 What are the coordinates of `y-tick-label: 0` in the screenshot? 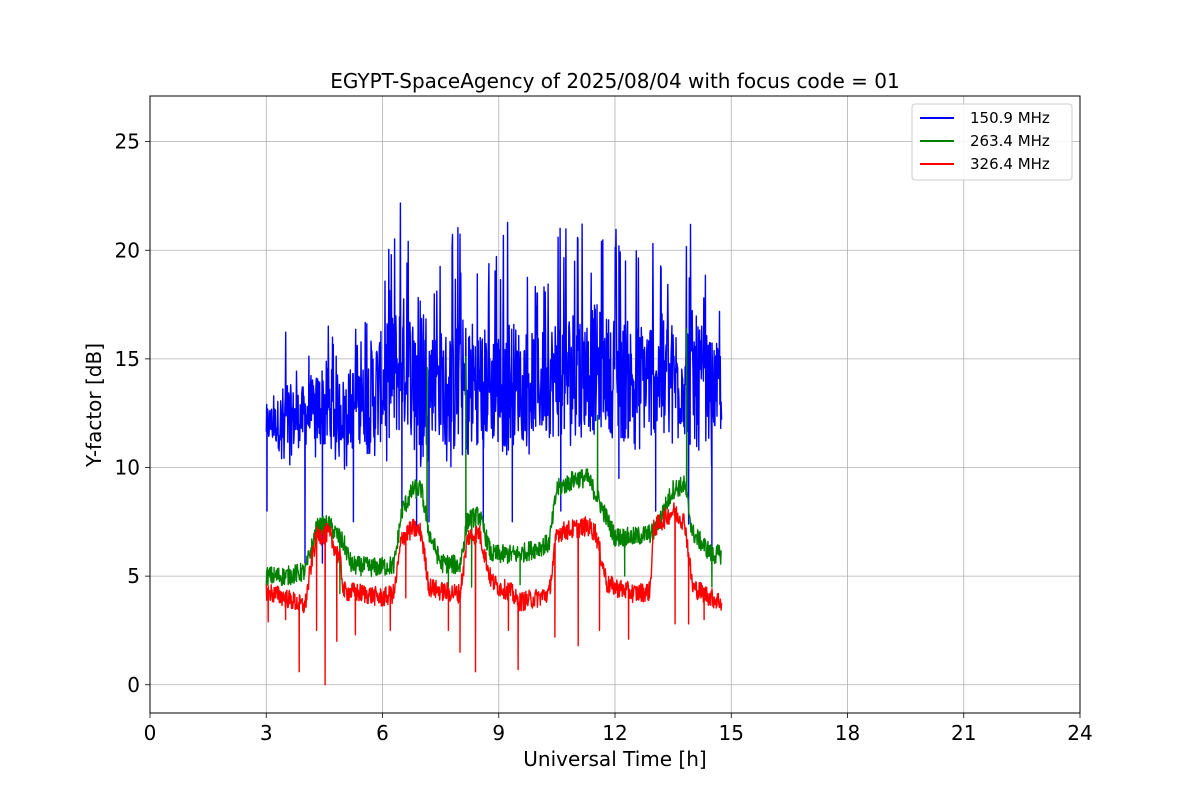 It's located at (133, 685).